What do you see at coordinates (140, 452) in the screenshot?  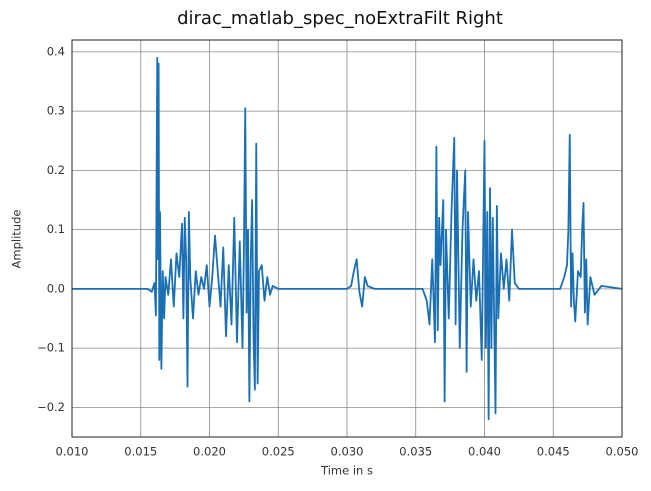 I see `x-tick-label: 0.015` at bounding box center [140, 452].